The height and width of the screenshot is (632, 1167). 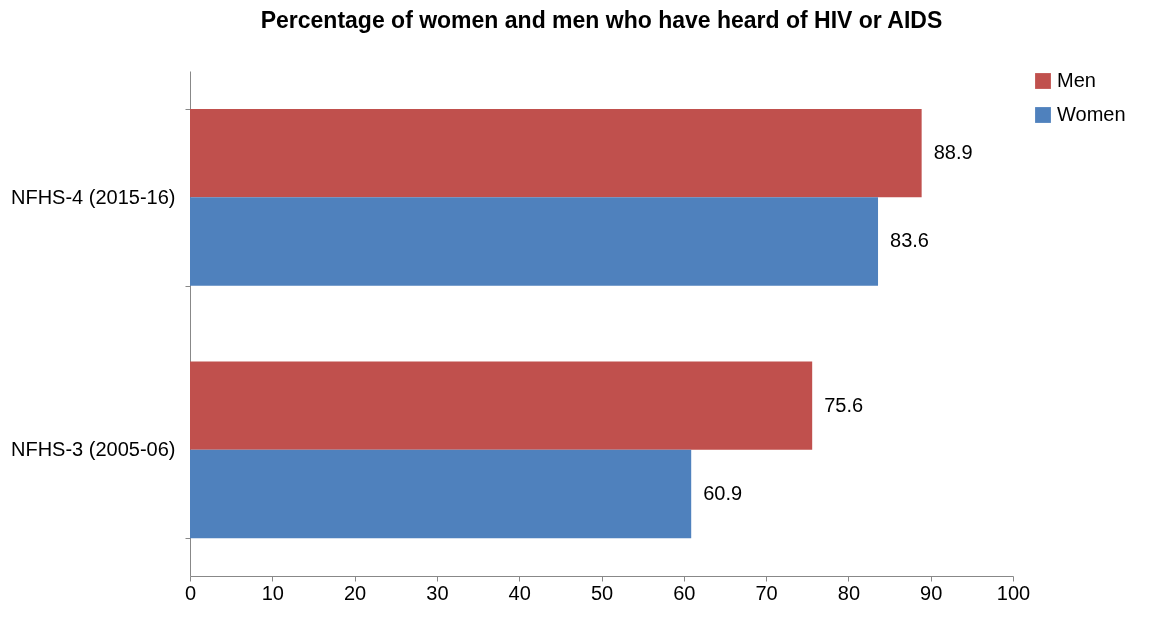 I want to click on x-tick-label: 40, so click(x=519, y=592).